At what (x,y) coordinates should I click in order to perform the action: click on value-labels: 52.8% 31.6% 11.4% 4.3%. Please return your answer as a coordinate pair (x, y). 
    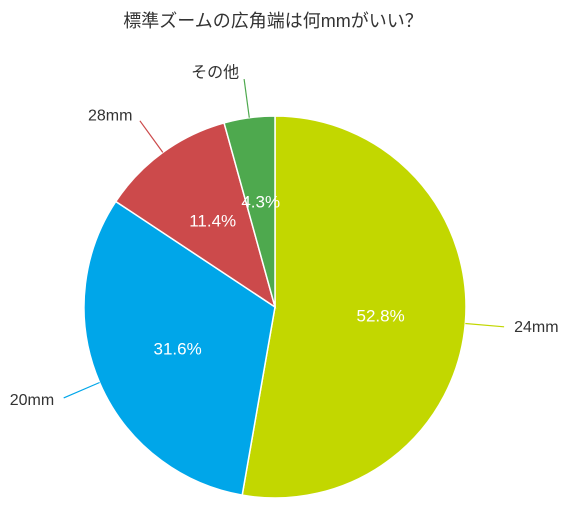
    Looking at the image, I should click on (278, 276).